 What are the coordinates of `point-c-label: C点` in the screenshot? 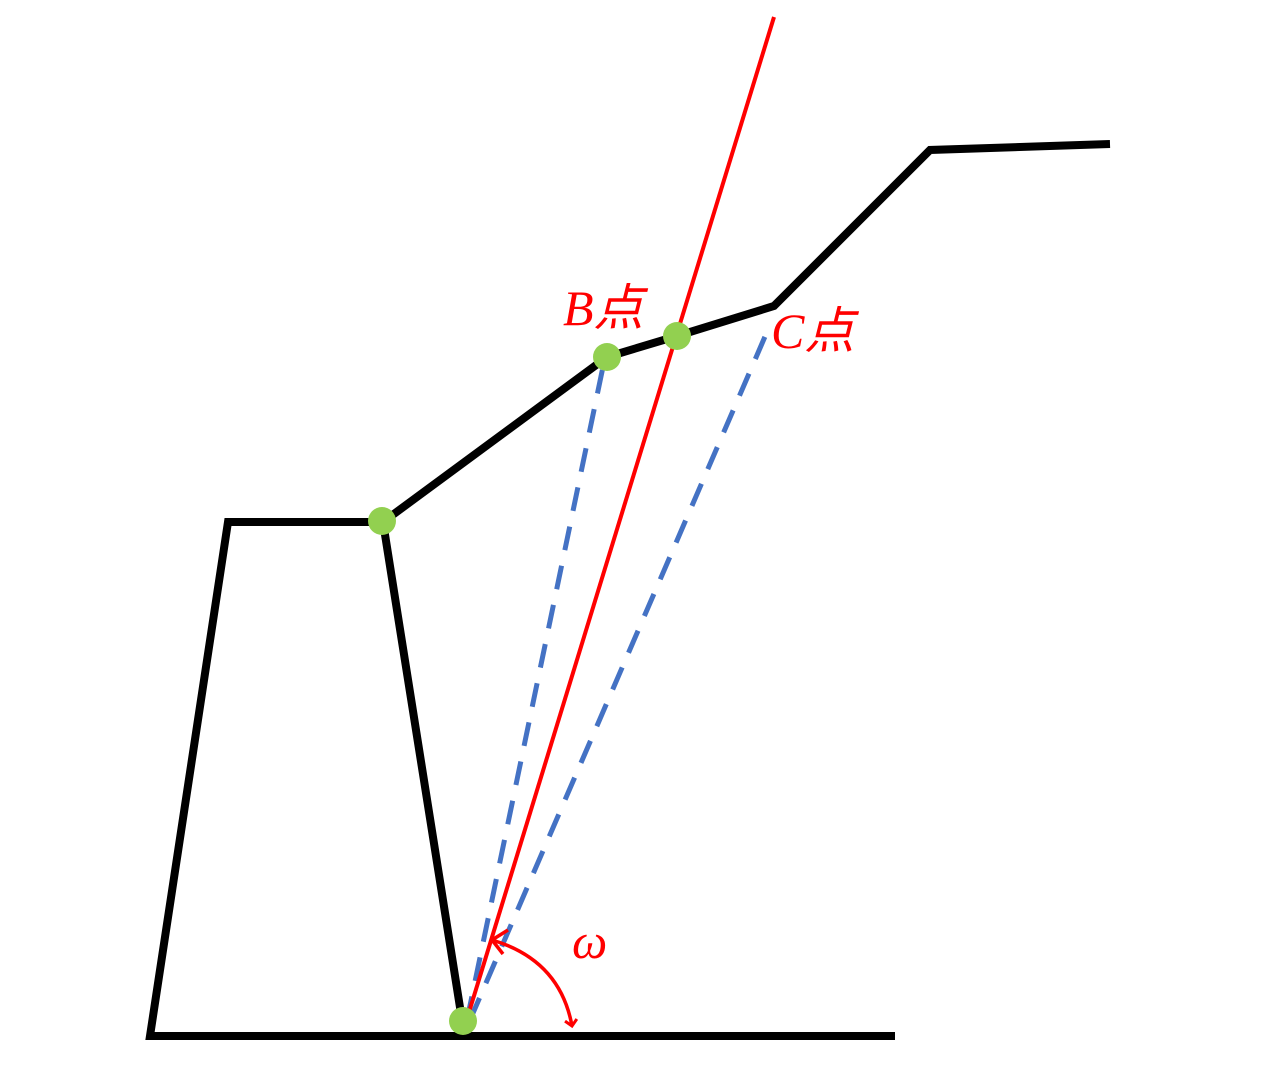 It's located at (815, 331).